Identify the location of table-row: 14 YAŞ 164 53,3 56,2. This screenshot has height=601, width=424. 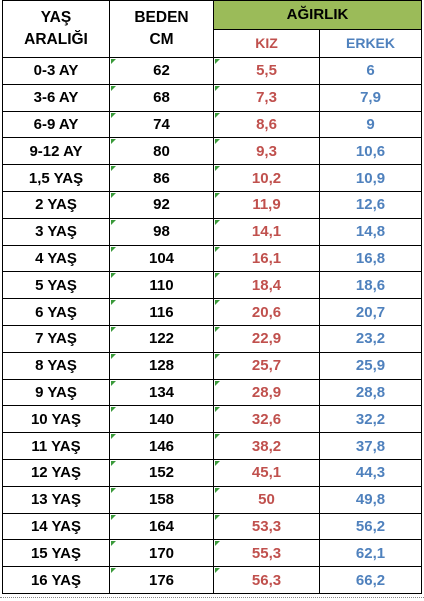
(212, 526).